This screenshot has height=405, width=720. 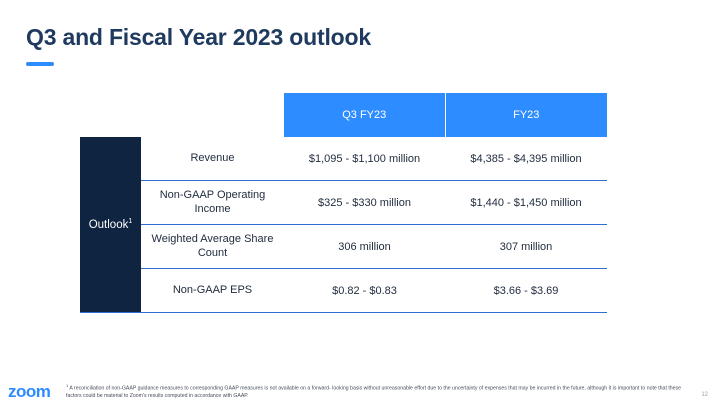 What do you see at coordinates (364, 115) in the screenshot?
I see `column-header-q3: Q3 FY23` at bounding box center [364, 115].